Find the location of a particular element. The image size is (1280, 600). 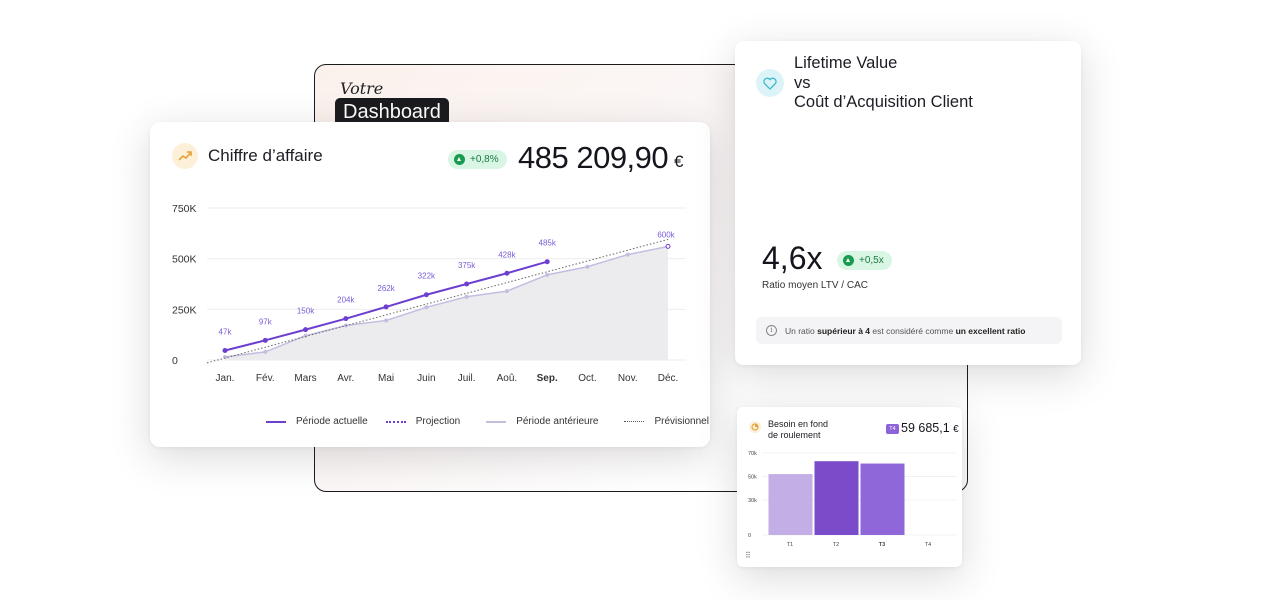

ltv-ratio-value: 4,6x is located at coordinates (792, 258).